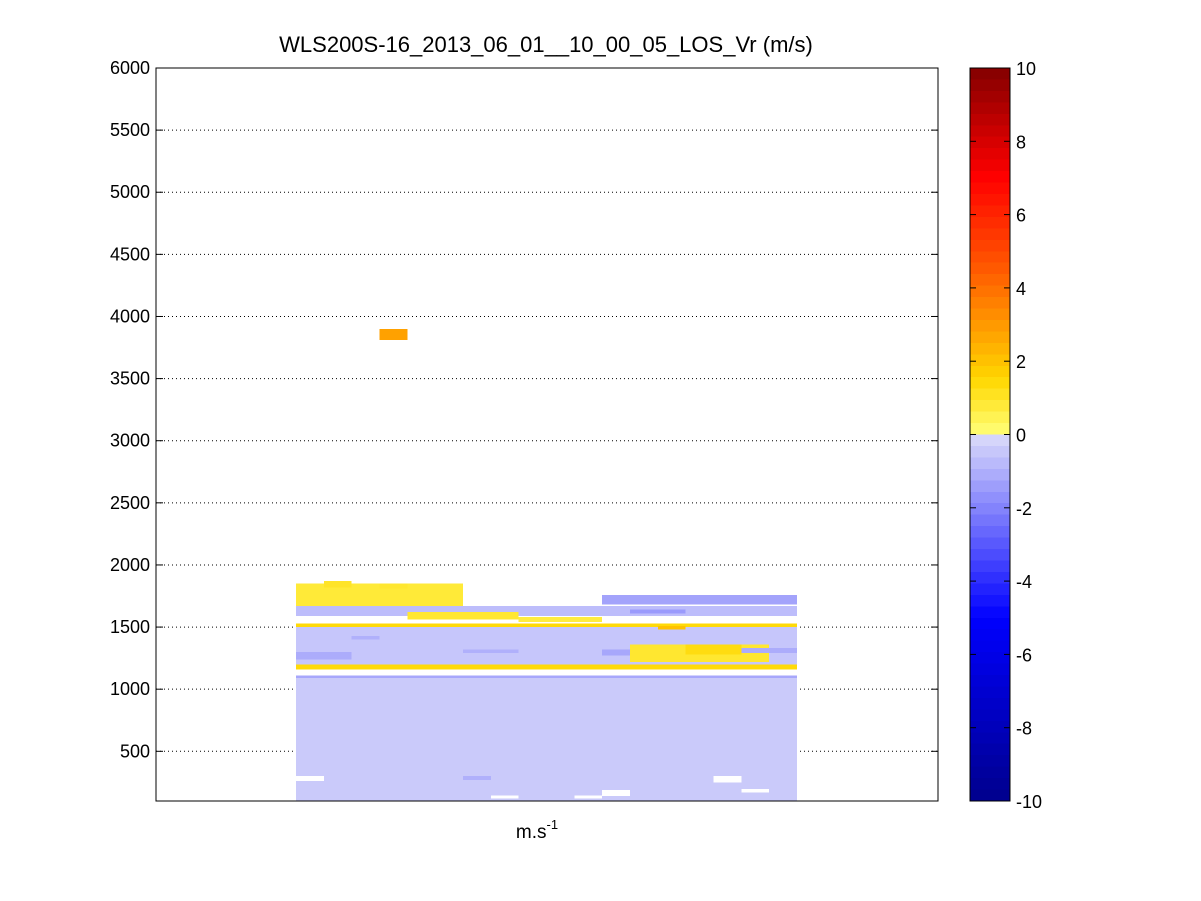 The height and width of the screenshot is (901, 1201). What do you see at coordinates (1029, 802) in the screenshot?
I see `colorbar-tick-label: -10` at bounding box center [1029, 802].